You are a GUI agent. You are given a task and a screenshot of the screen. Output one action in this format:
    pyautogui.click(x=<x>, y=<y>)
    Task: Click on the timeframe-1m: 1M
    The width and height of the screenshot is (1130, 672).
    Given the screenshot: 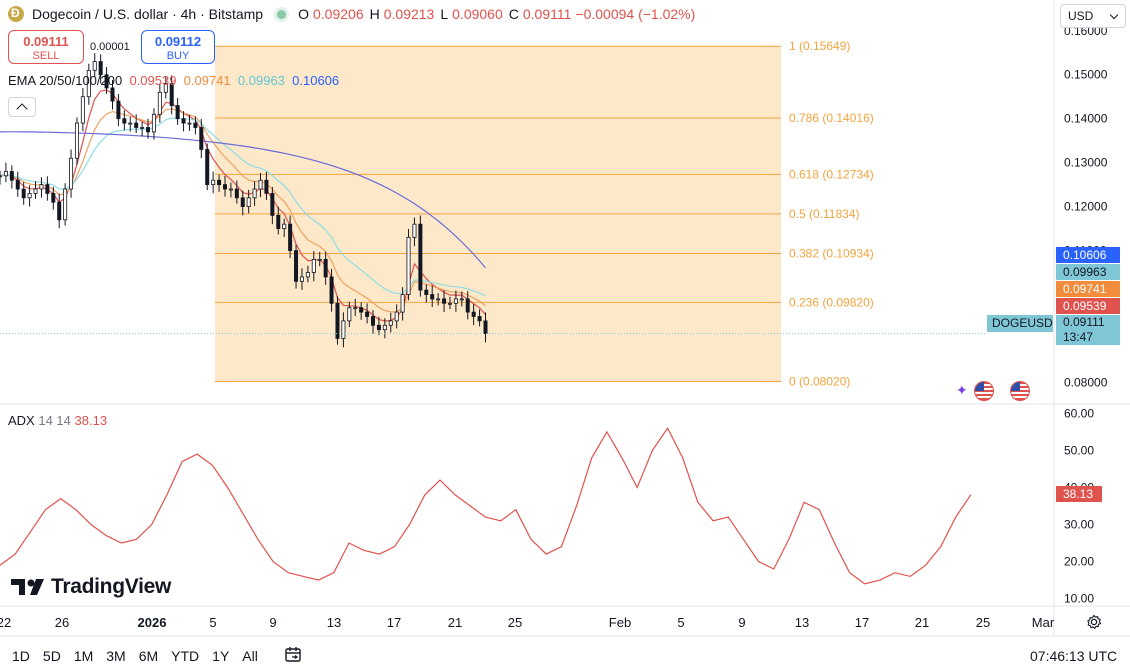 What is the action you would take?
    pyautogui.click(x=83, y=656)
    